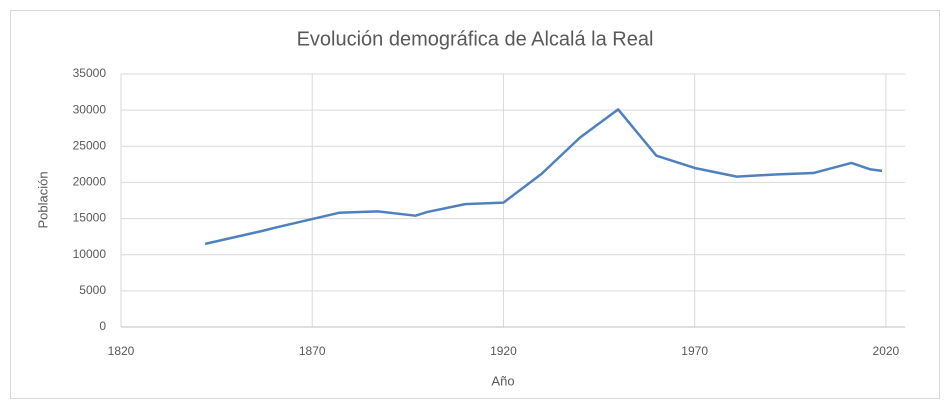 The image size is (950, 414). I want to click on x-tick-label: 1920, so click(503, 351).